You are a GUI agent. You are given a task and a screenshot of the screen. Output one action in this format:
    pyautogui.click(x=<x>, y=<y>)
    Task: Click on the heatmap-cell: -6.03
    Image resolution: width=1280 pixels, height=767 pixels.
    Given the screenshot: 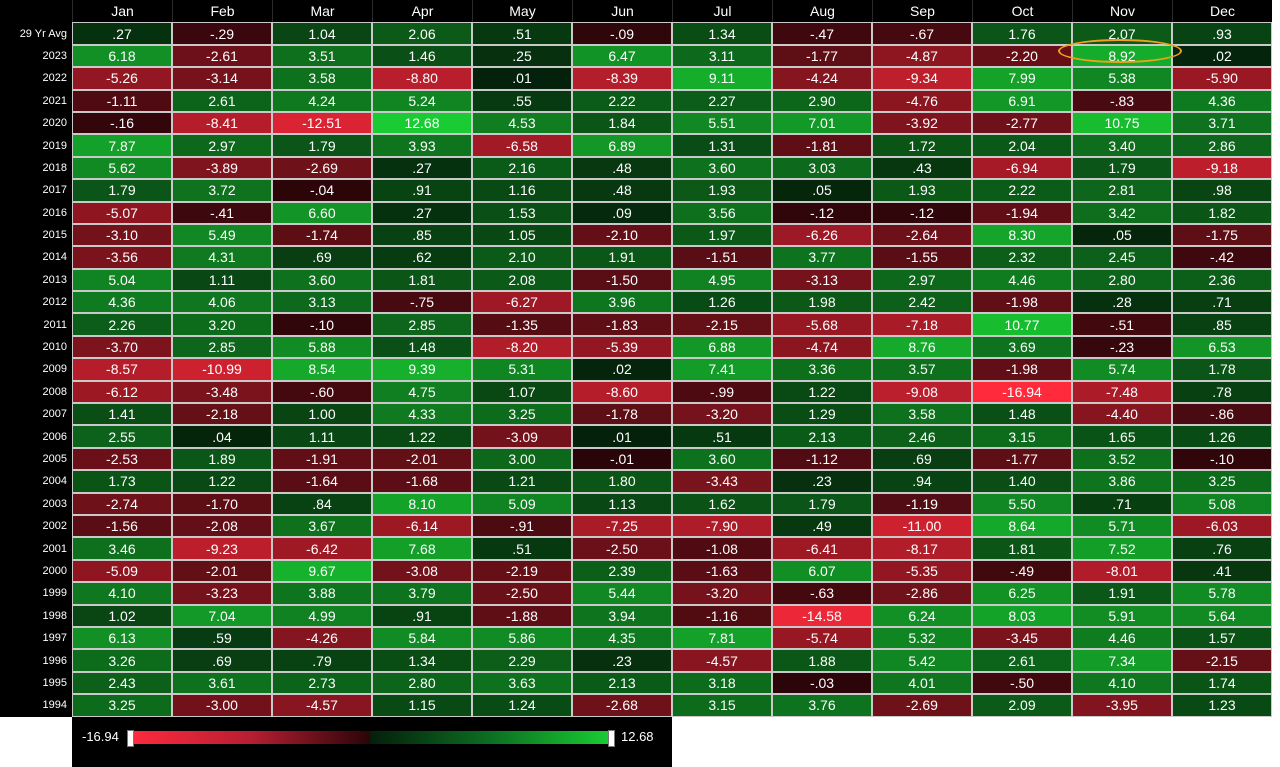 What is the action you would take?
    pyautogui.click(x=1222, y=526)
    